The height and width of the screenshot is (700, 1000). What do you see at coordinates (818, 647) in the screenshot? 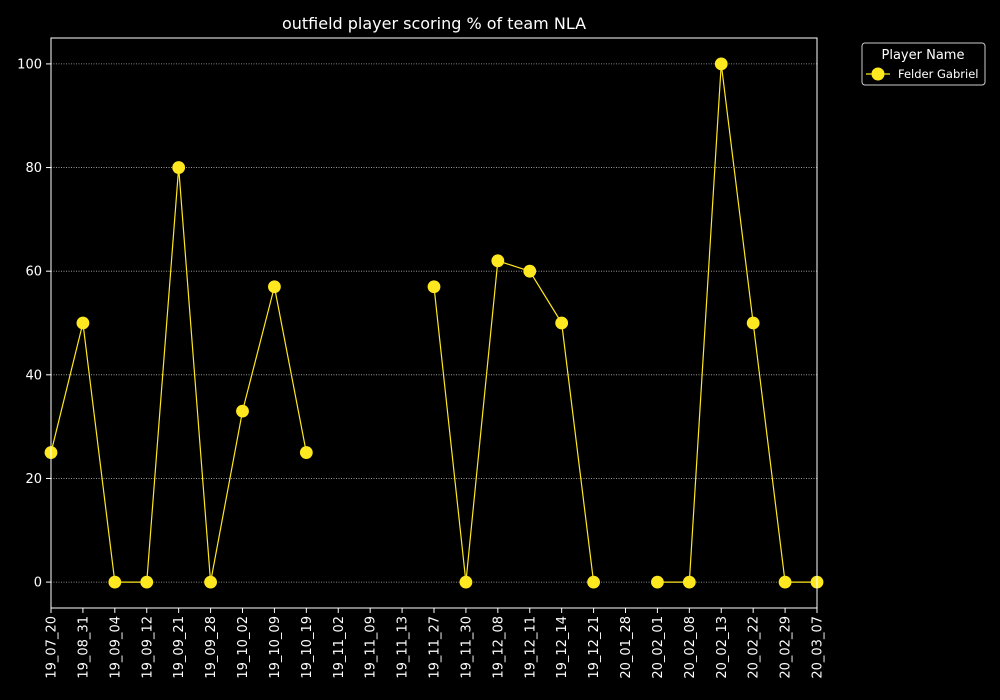
I see `x-tick-label-20_03_07: 20_03_07` at bounding box center [818, 647].